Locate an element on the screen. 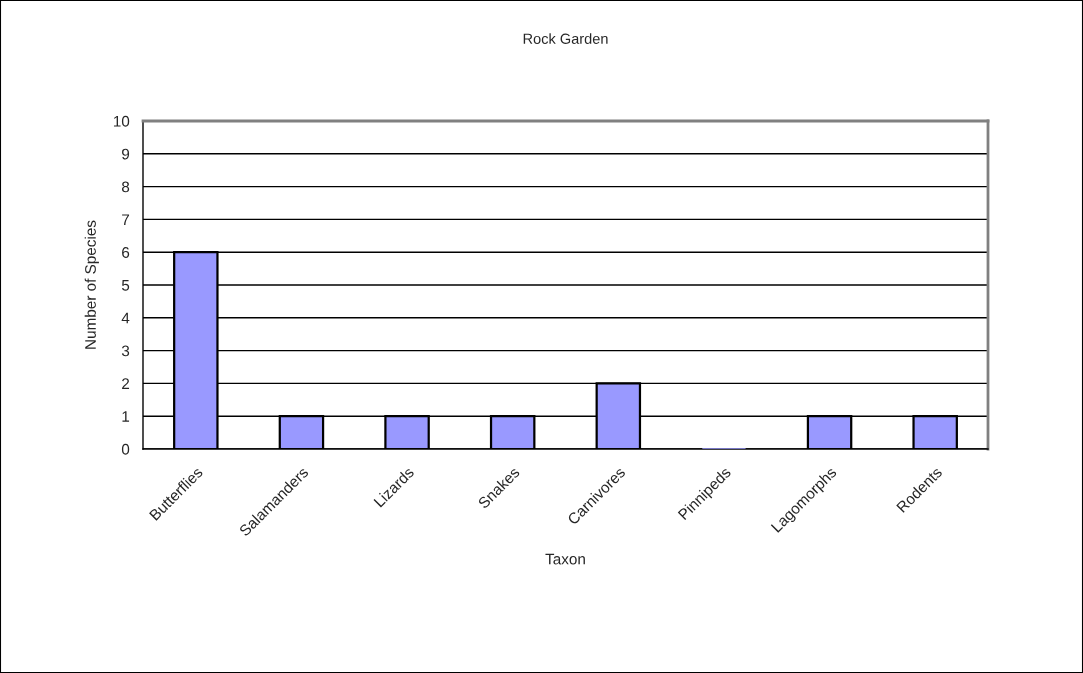  y-tick-label: 0 is located at coordinates (125, 449).